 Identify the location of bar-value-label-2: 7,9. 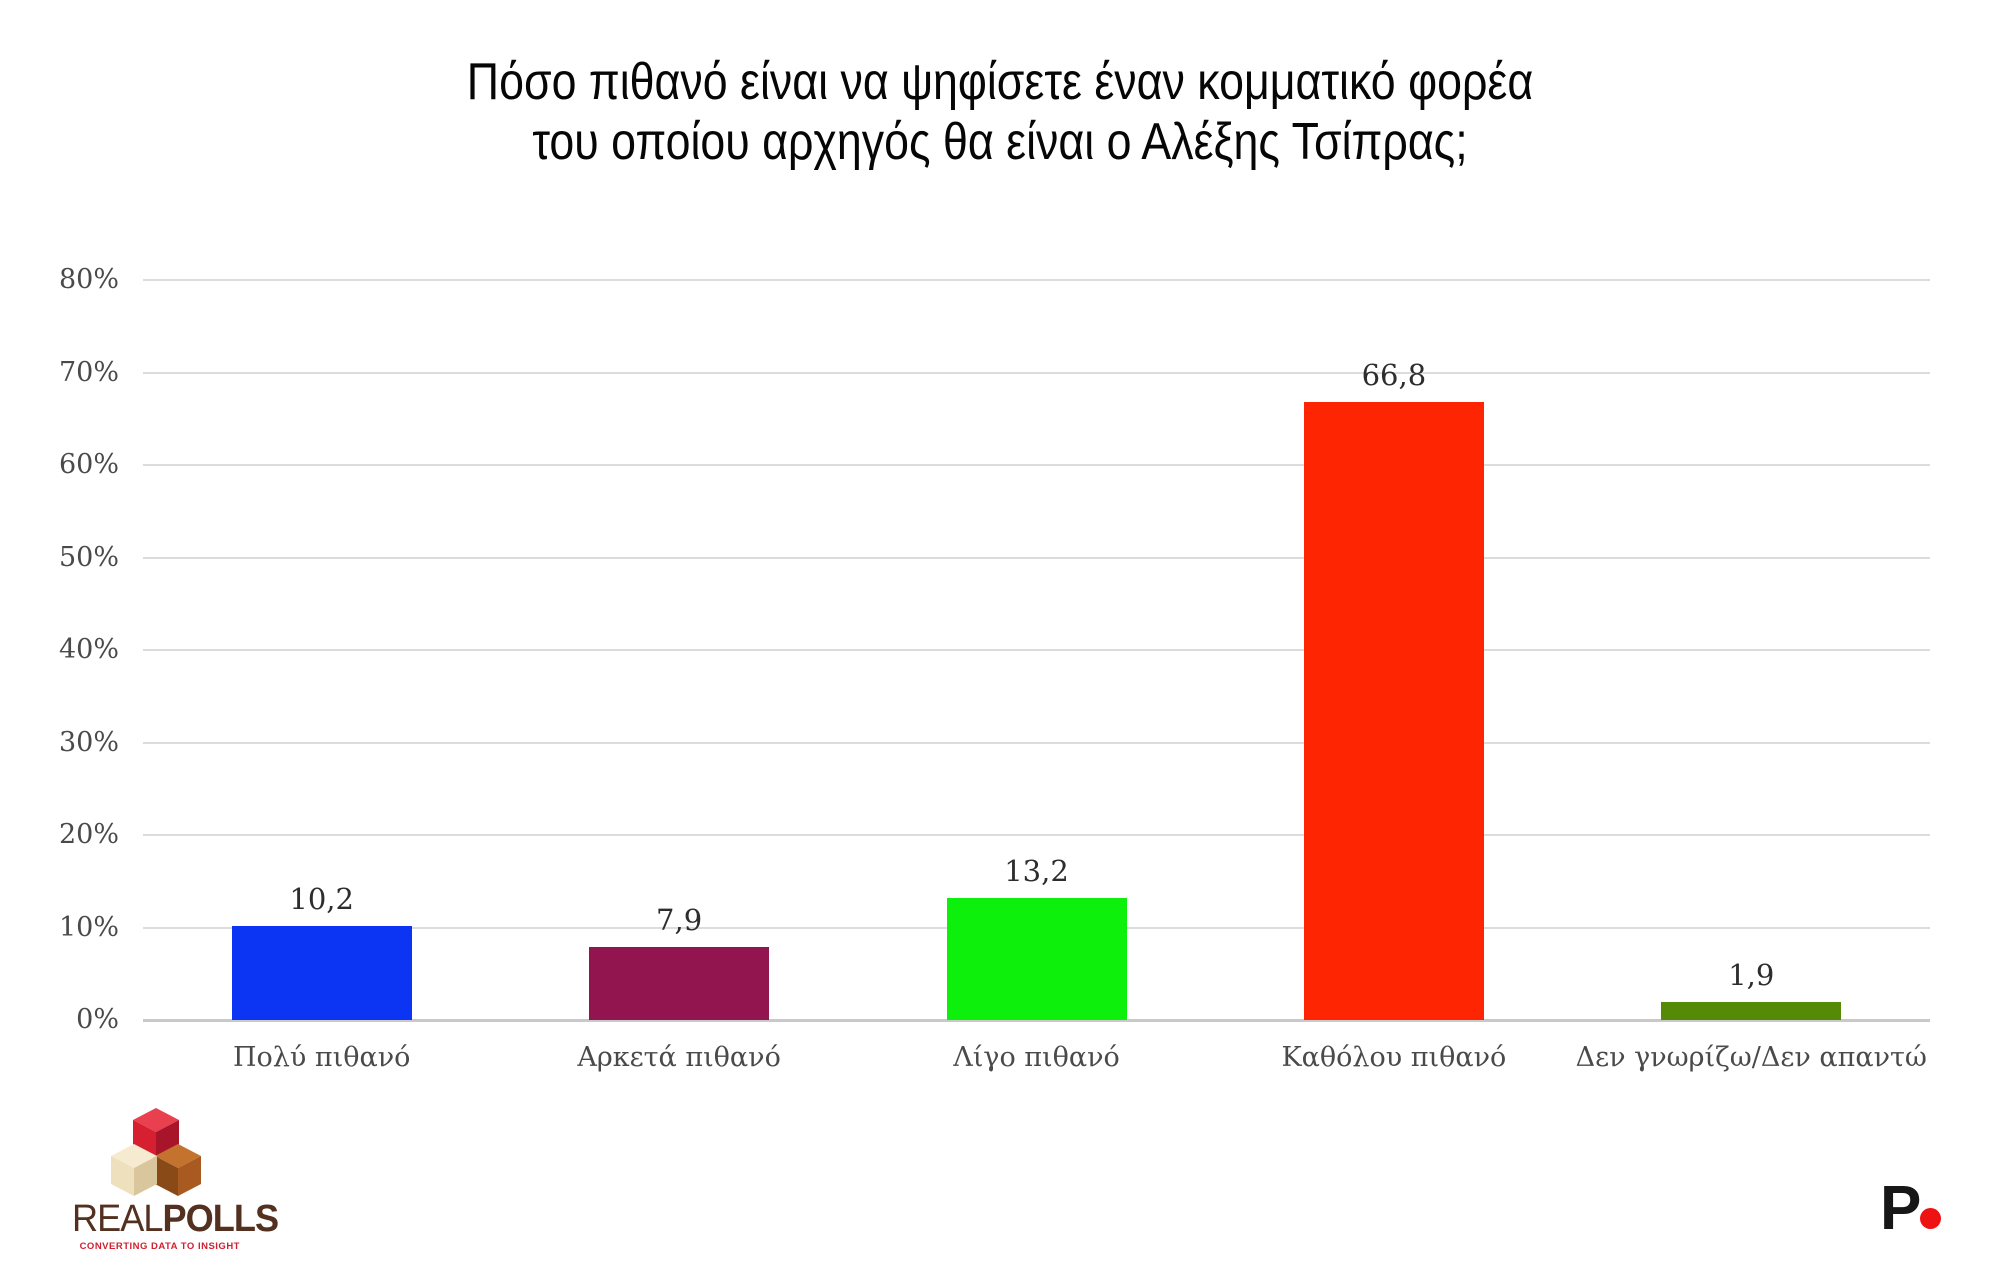
(679, 919).